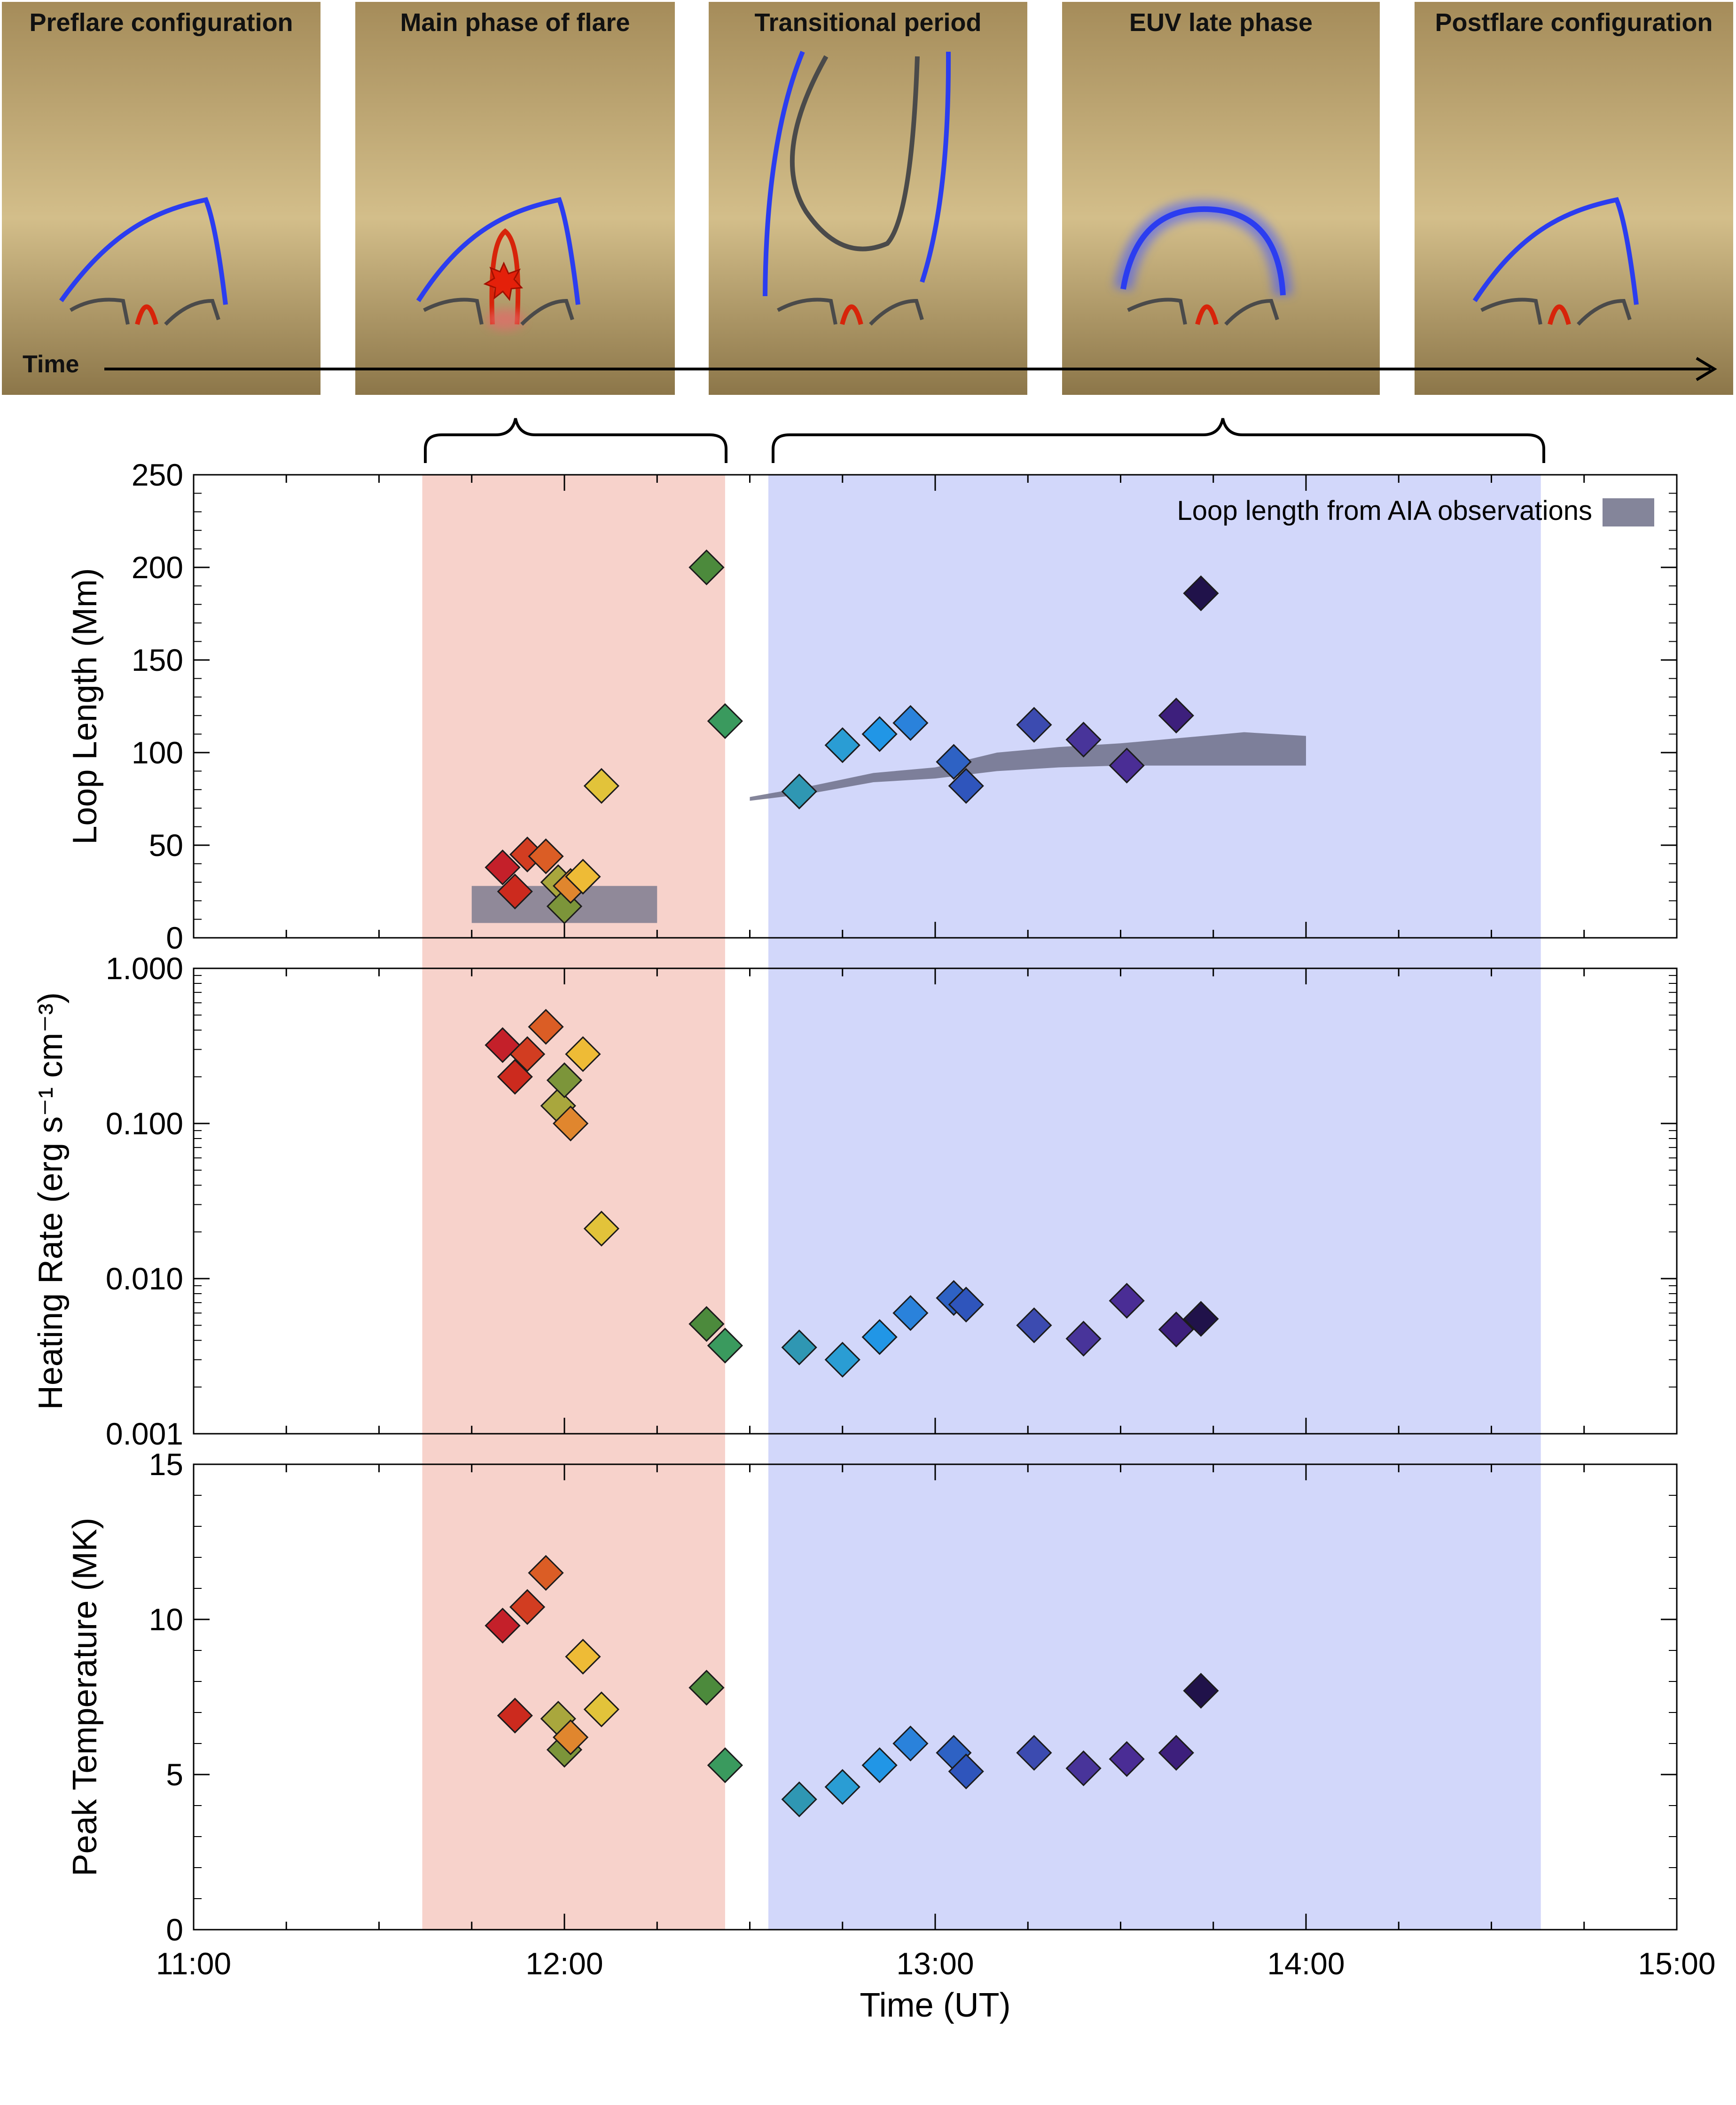  What do you see at coordinates (157, 474) in the screenshot?
I see `y-tick-label: 250` at bounding box center [157, 474].